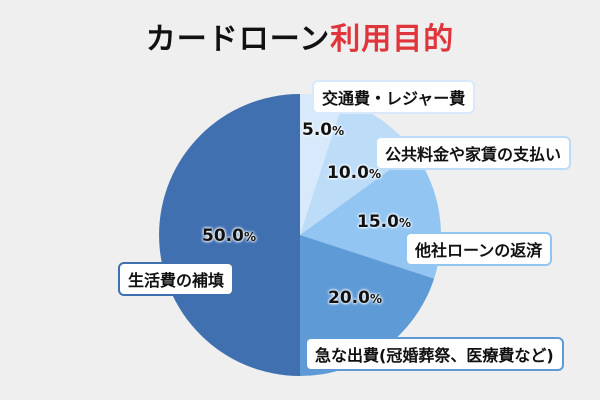  I want to click on slice-label: 急な出費(冠婚葬祭、医療費など), so click(434, 354).